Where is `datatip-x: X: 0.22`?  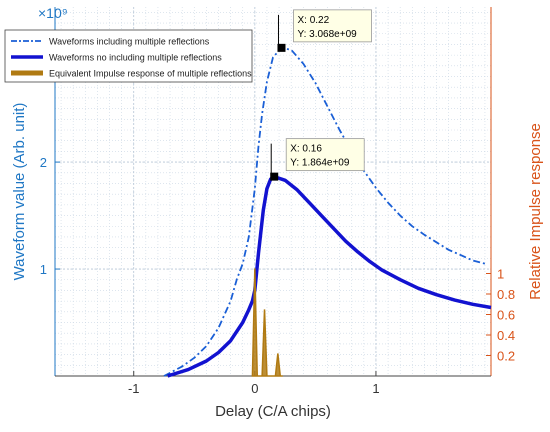 datatip-x: X: 0.22 is located at coordinates (313, 20).